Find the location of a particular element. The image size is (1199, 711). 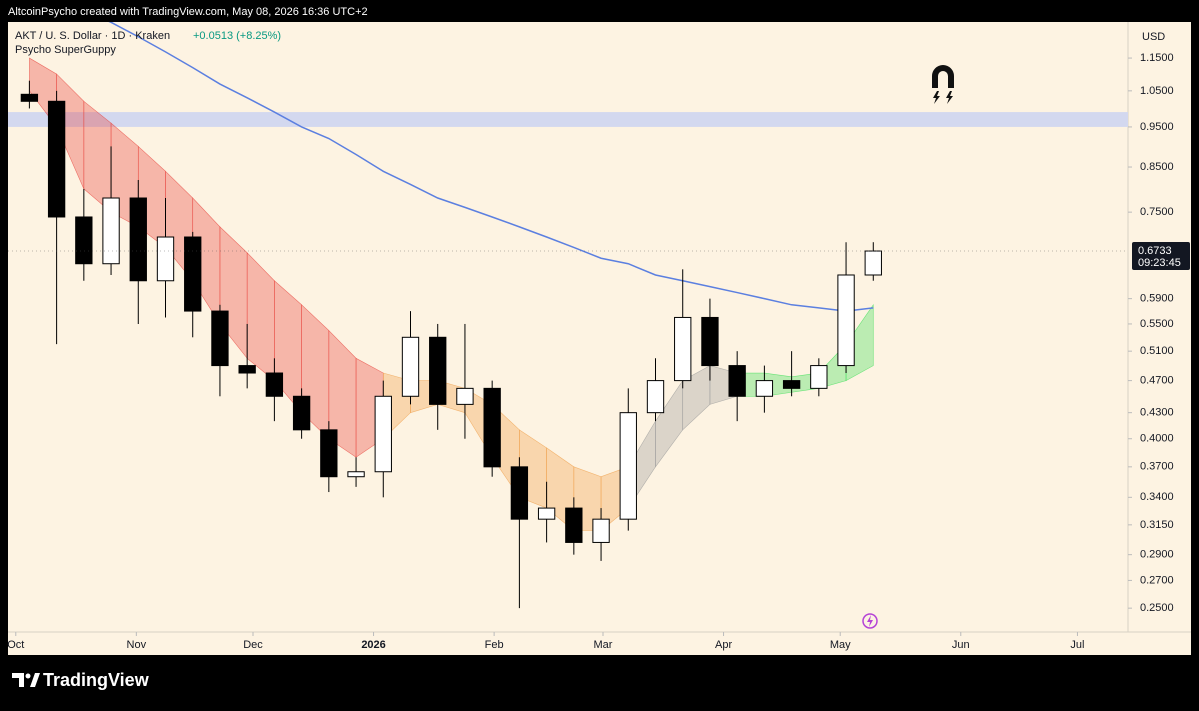

magnet-icon is located at coordinates (943, 84).